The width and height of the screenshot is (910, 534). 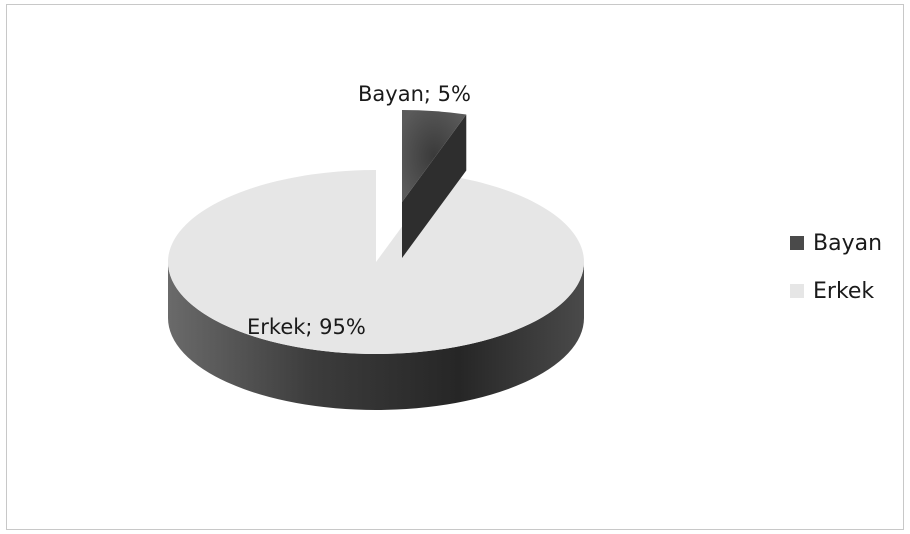 What do you see at coordinates (414, 94) in the screenshot?
I see `data-label-bayan: Bayan; 5%` at bounding box center [414, 94].